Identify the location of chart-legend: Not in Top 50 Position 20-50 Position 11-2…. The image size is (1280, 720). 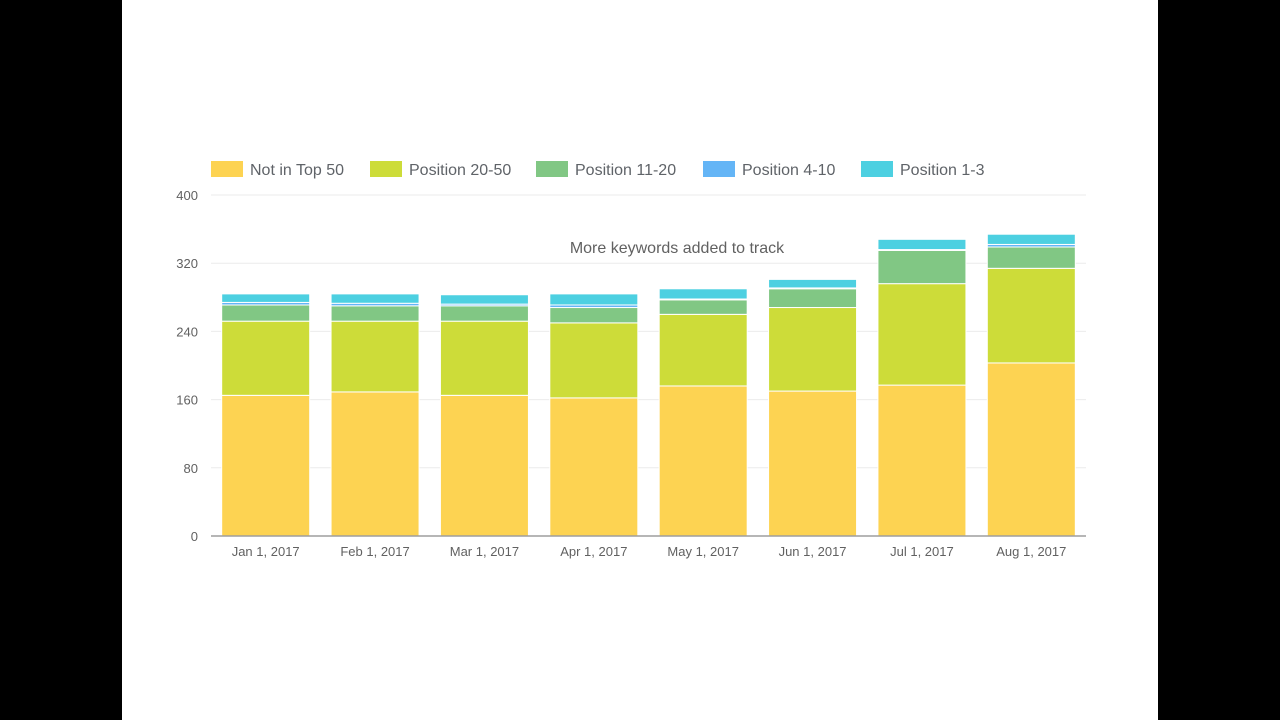
(598, 170).